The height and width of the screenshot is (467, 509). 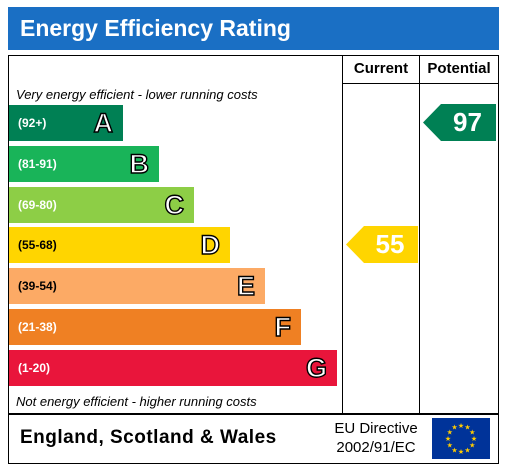 What do you see at coordinates (420, 83) in the screenshot?
I see `header-divider` at bounding box center [420, 83].